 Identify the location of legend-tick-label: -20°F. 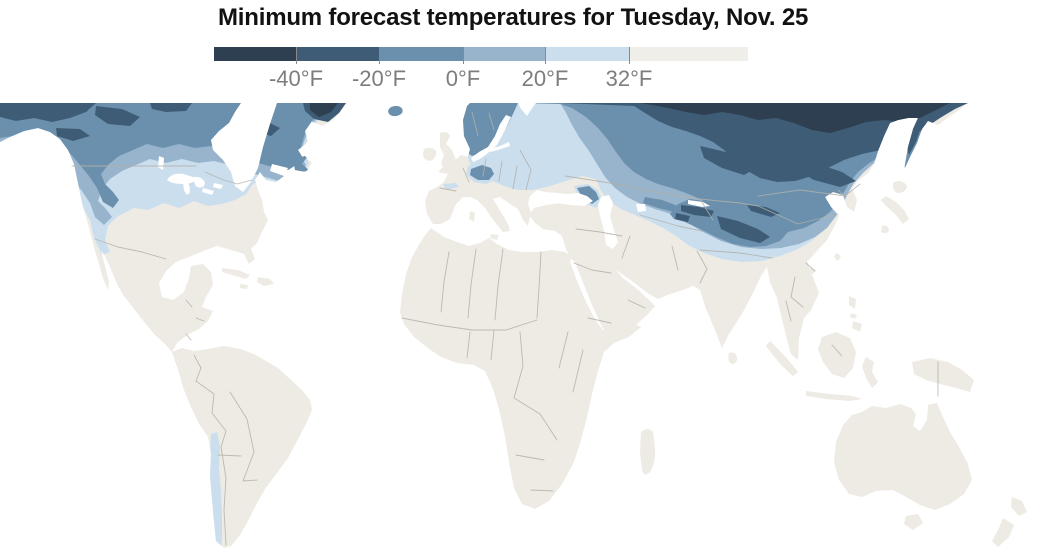
(379, 78).